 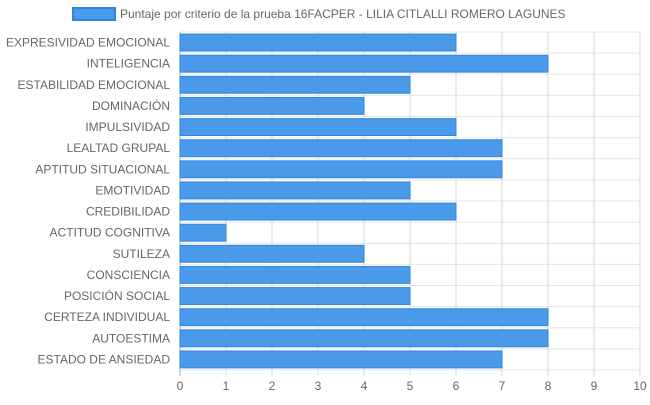 I want to click on x-axis-ticks: 0 1 2 3 4 5 6 7 8 9 10, so click(x=412, y=386).